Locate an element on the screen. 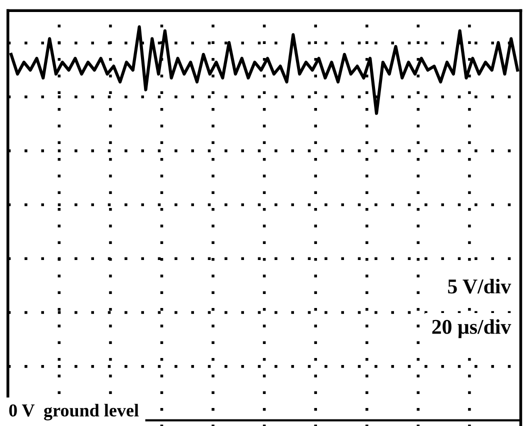  annotation: 20 µs/div is located at coordinates (472, 328).